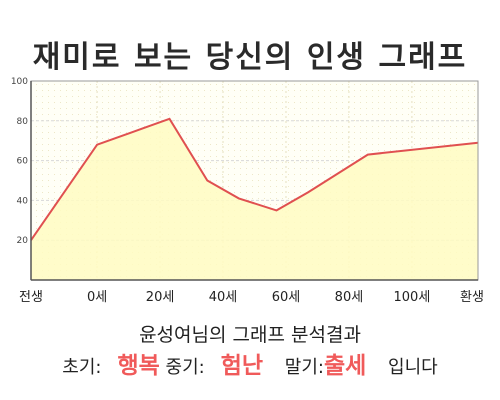 This screenshot has width=500, height=400. Describe the element at coordinates (185, 367) in the screenshot. I see `middle-label: 중기:` at that location.